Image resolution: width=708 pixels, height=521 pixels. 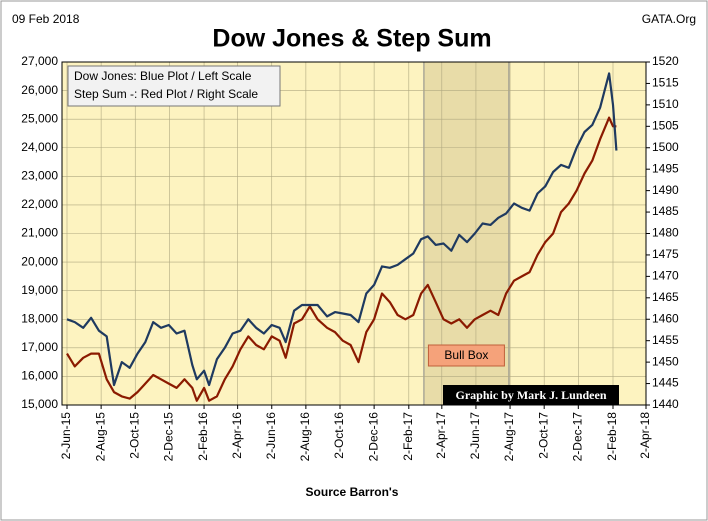 I want to click on x-tick-label: 2-Apr-16, so click(x=237, y=435).